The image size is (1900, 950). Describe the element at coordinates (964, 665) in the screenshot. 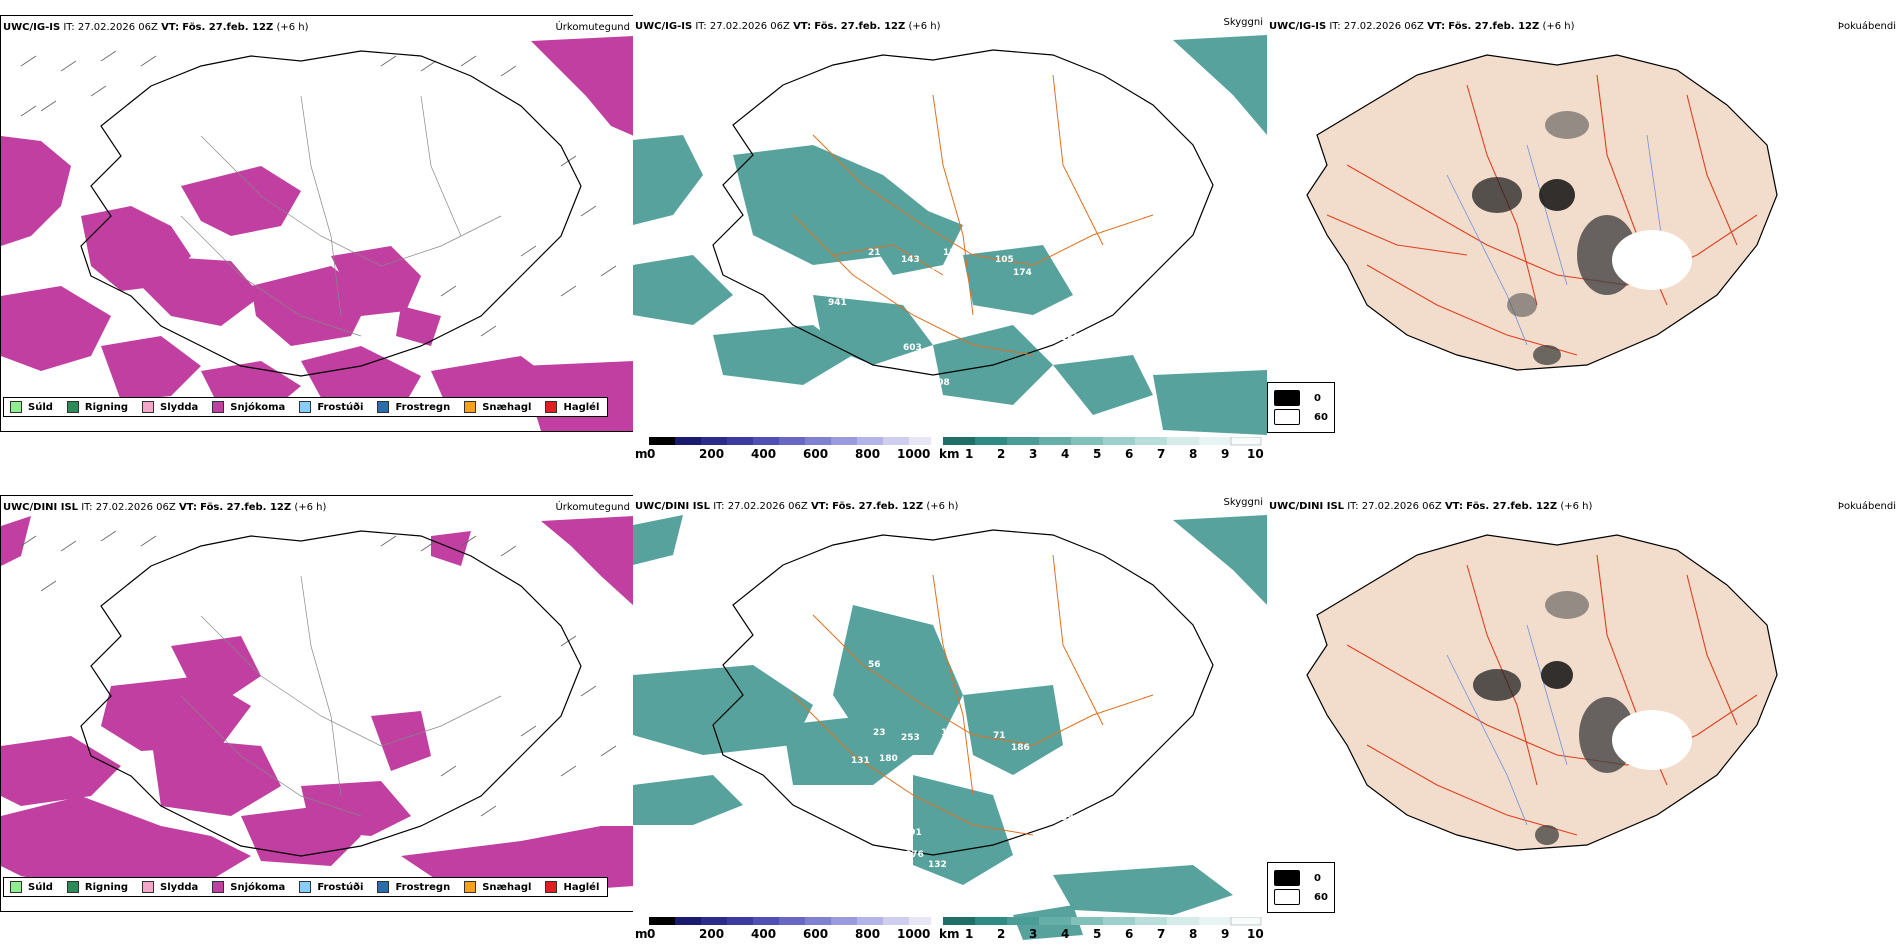

I see `svg-text: 384` at that location.